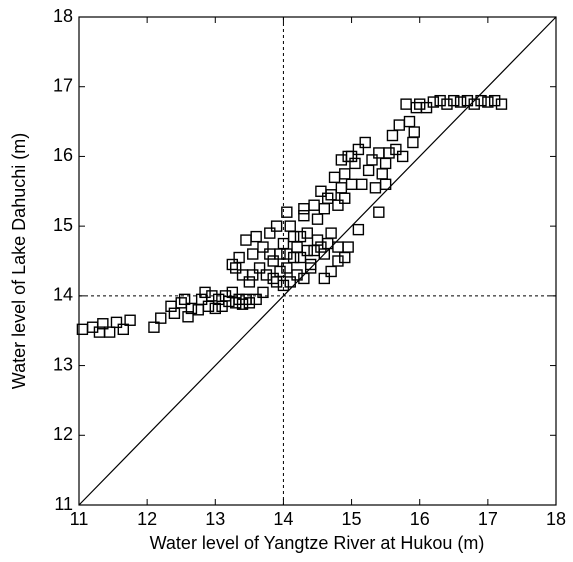 The width and height of the screenshot is (573, 562). I want to click on x-tick-label: 16, so click(420, 519).